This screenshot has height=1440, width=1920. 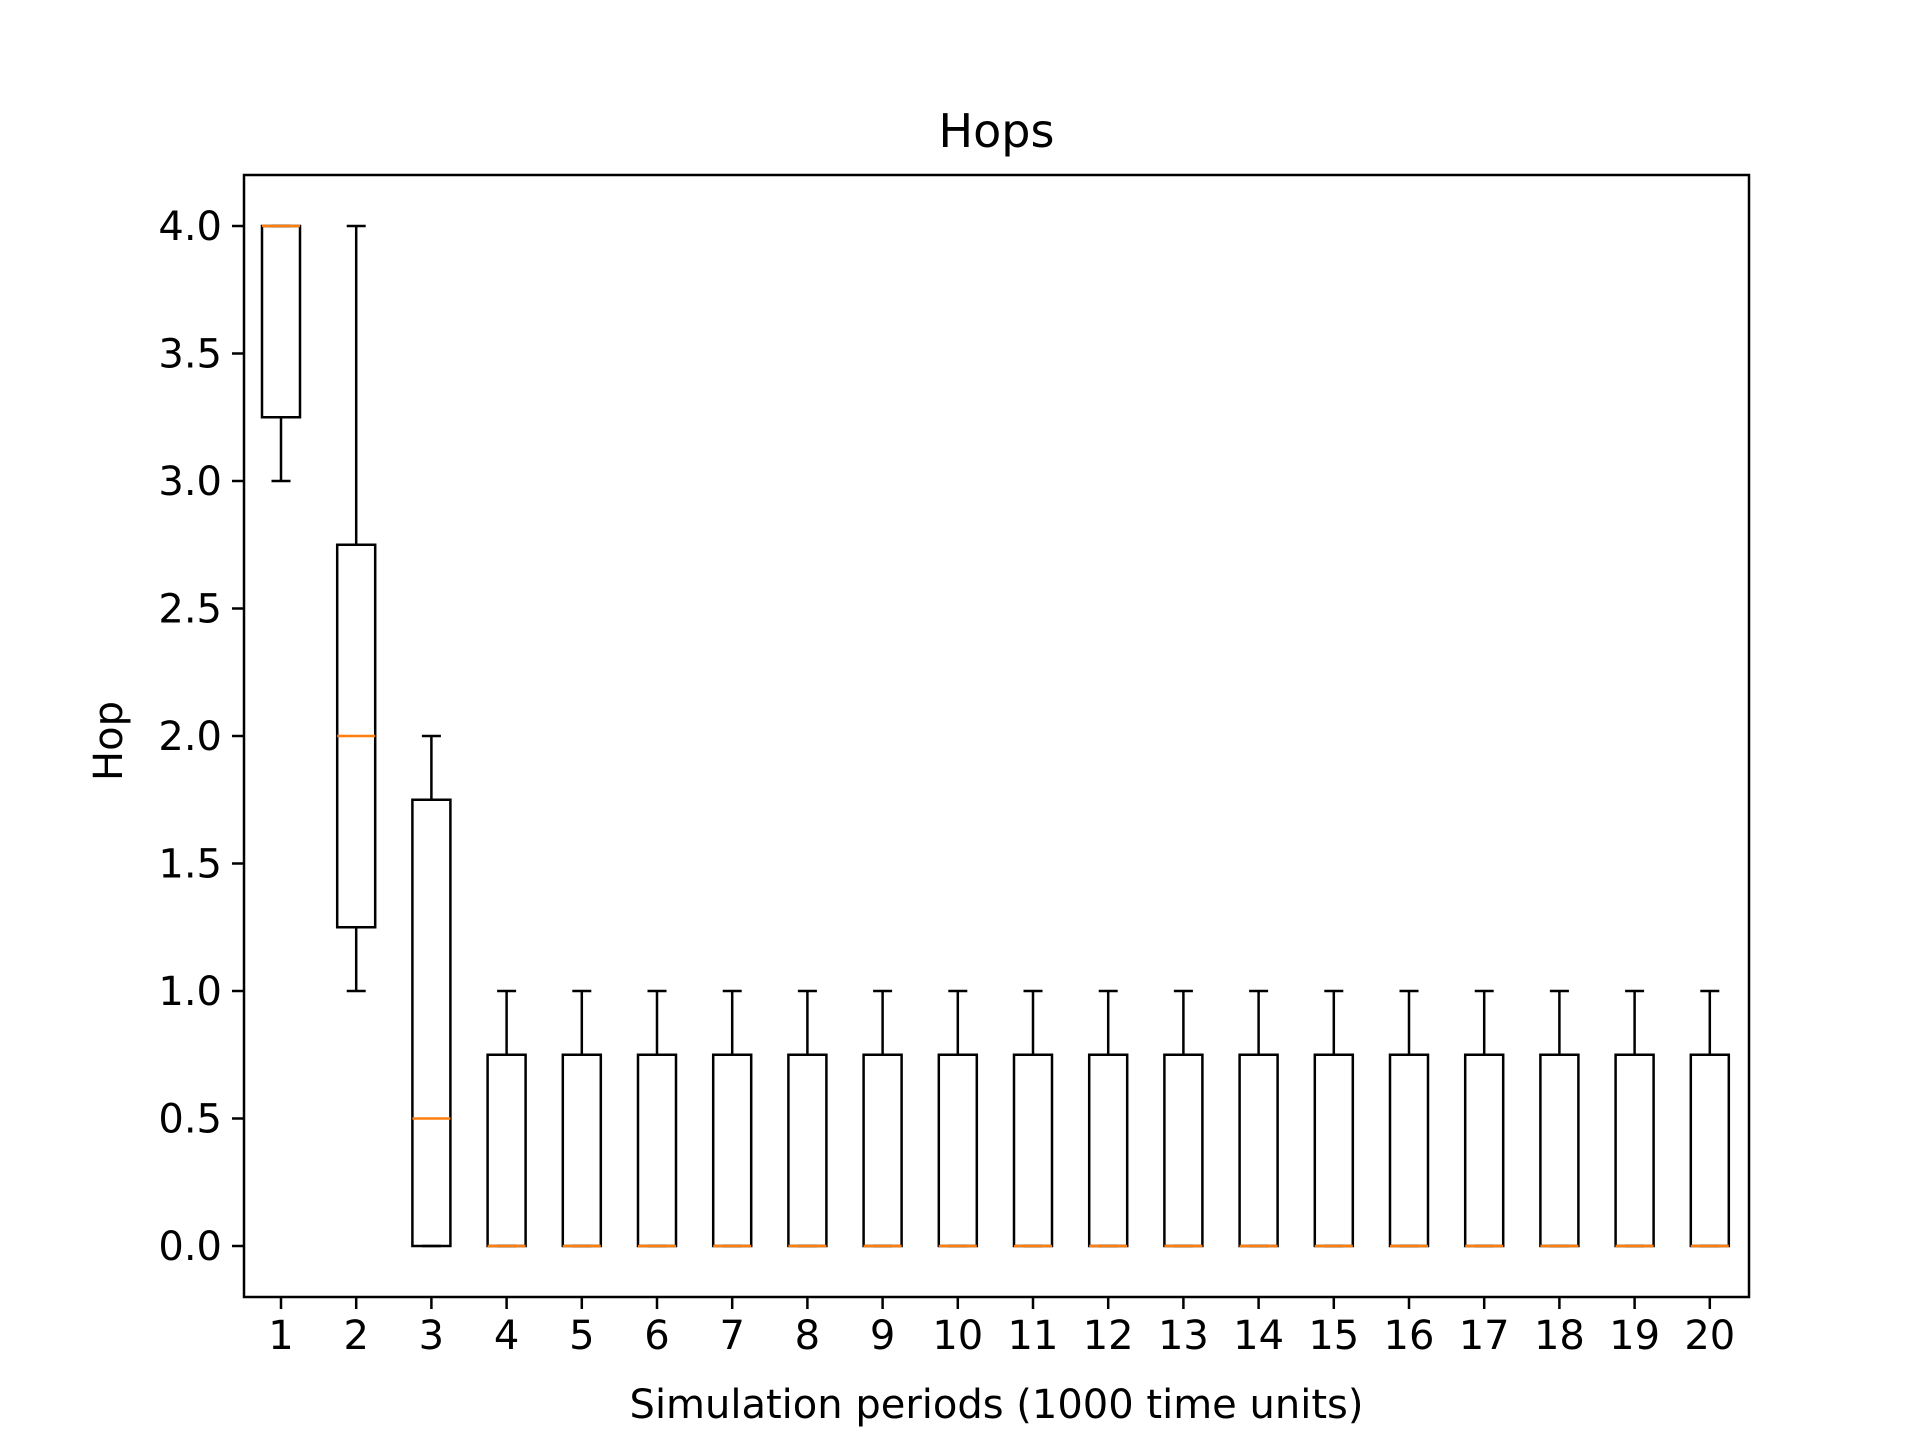 What do you see at coordinates (997, 1405) in the screenshot?
I see `x-axis-label: Simulation periods (1000 time units)` at bounding box center [997, 1405].